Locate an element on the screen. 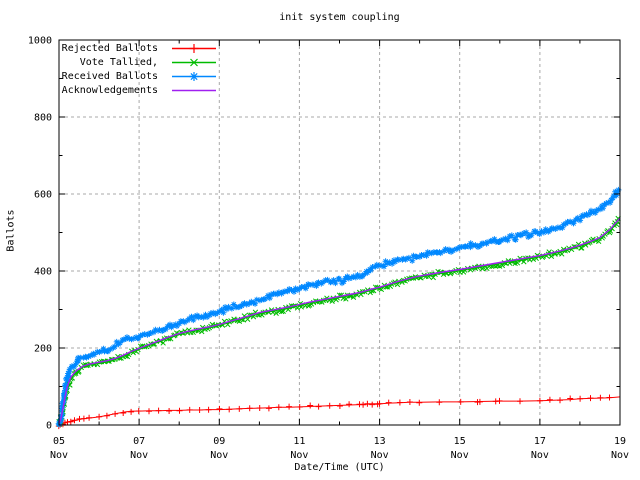 The image size is (640, 480). legend-label-rejected-ballots: Rejected Ballots is located at coordinates (109, 48).